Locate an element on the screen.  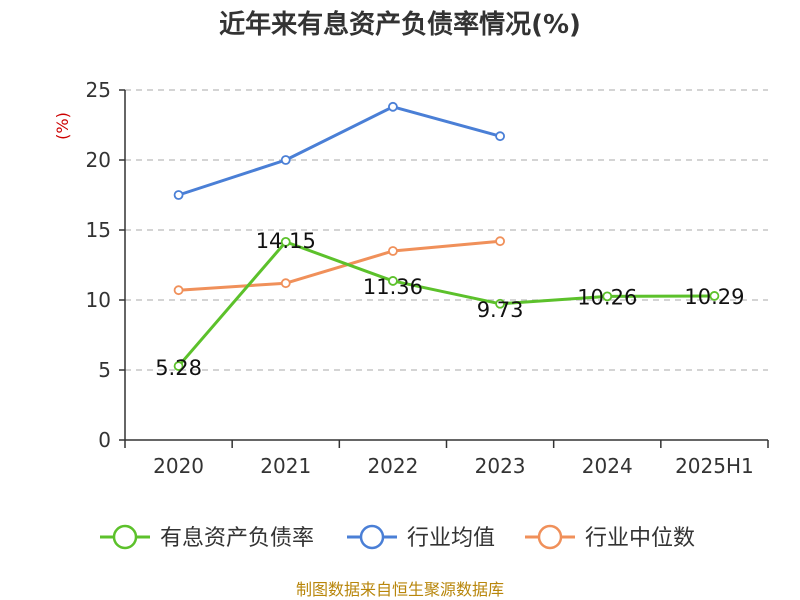
y-tick-label: 0 is located at coordinates (104, 440).